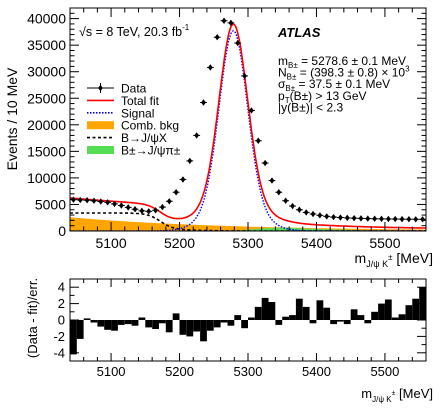 The height and width of the screenshot is (410, 447). I want to click on residual-x-tick-label: 5300, so click(248, 371).